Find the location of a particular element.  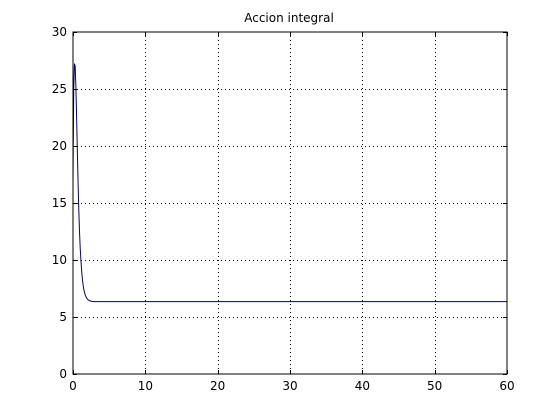

x-tick-label: 10 is located at coordinates (145, 386).